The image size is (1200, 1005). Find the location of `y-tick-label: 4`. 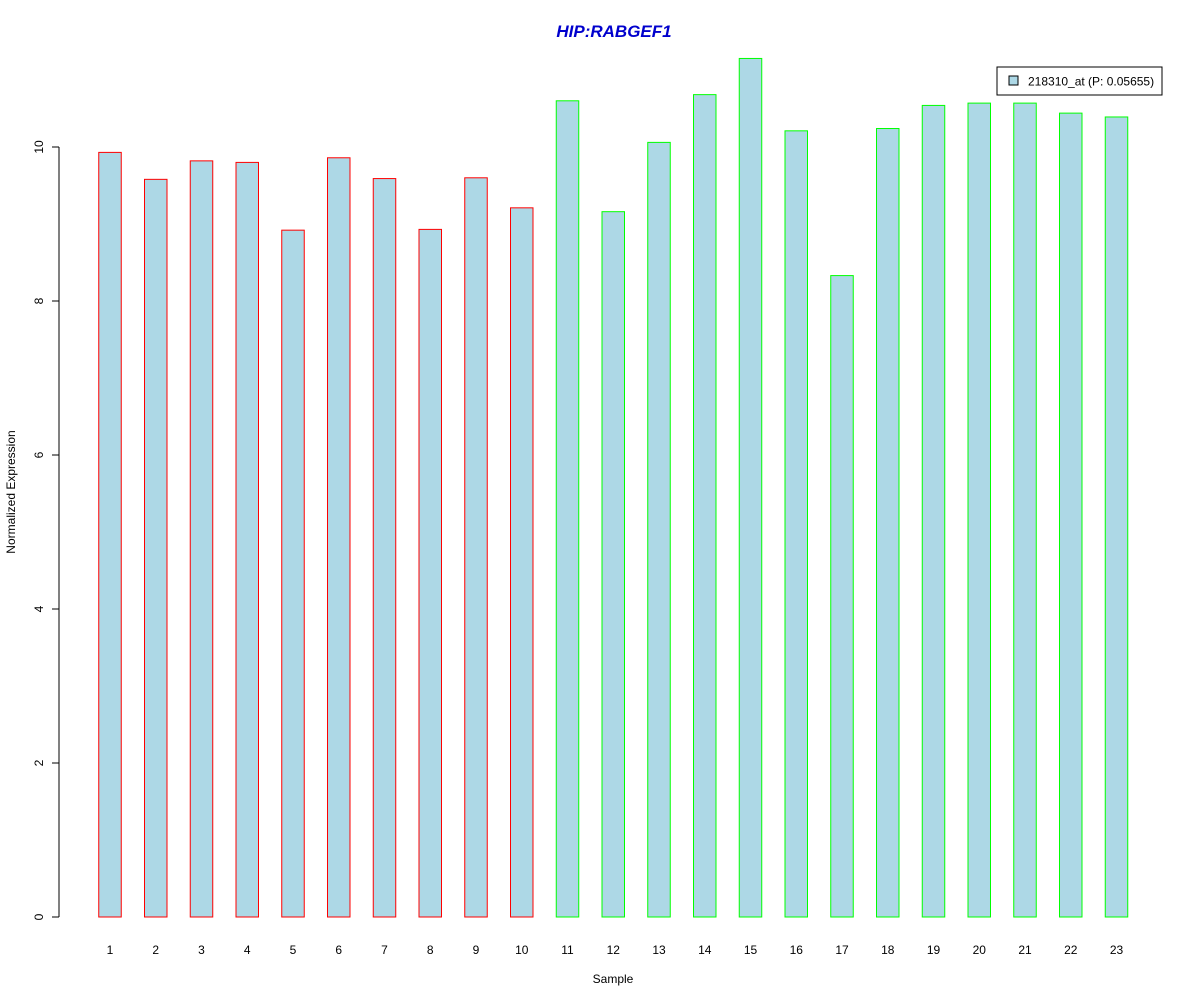

y-tick-label: 4 is located at coordinates (39, 608).